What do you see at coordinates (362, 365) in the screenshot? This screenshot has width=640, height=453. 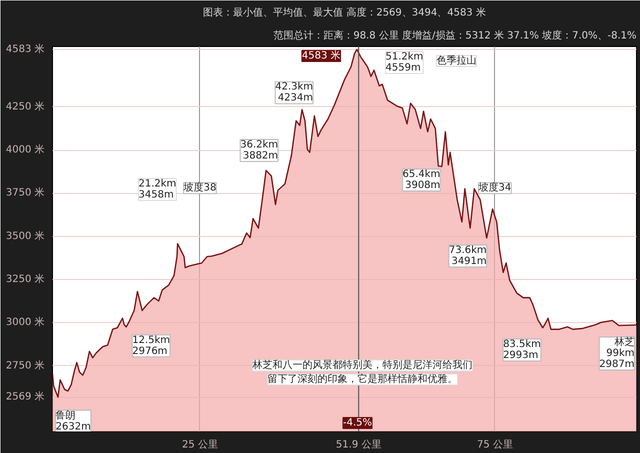 I see `annotation: 林芝和八一的风景都特别美，特别是尼洋河给我们` at bounding box center [362, 365].